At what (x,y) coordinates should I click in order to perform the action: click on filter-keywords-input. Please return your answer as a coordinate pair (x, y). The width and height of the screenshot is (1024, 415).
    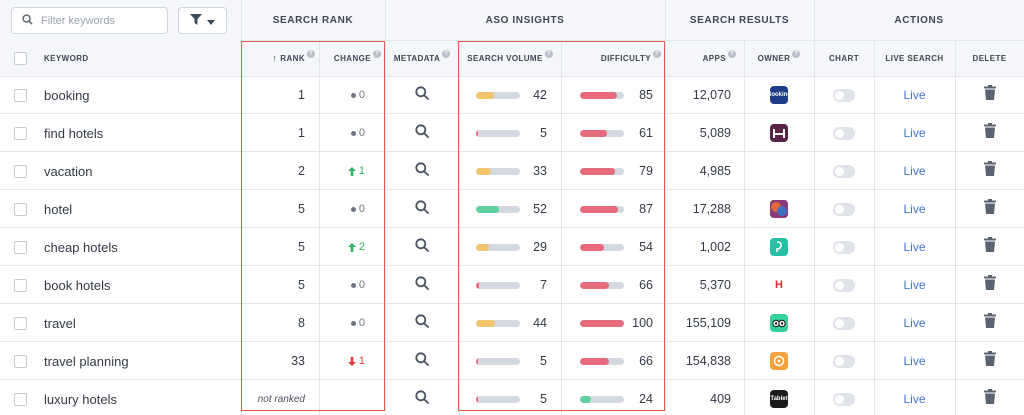
    Looking at the image, I should click on (101, 20).